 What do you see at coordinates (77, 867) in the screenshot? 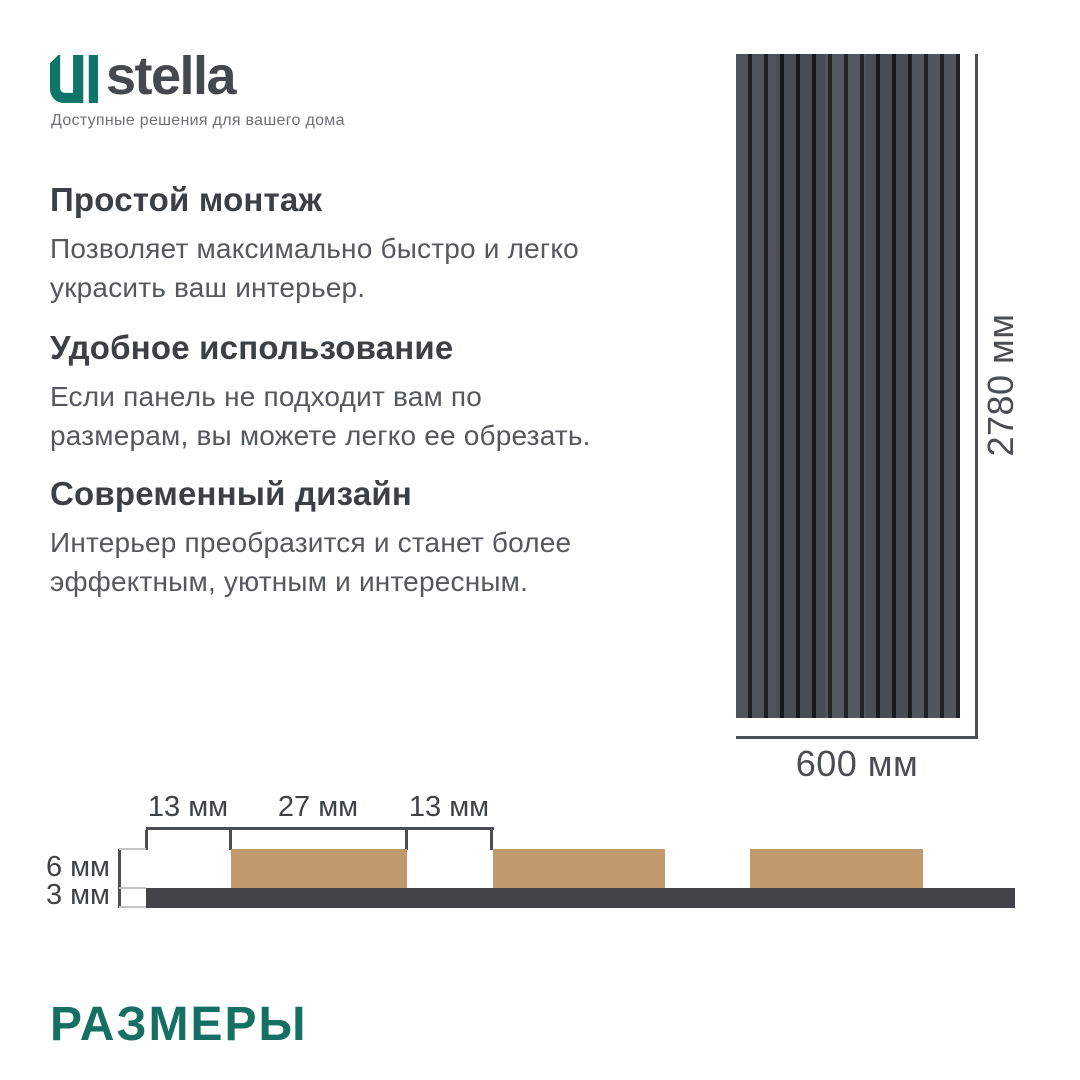
I see `slat-height-label: 6 мм` at bounding box center [77, 867].